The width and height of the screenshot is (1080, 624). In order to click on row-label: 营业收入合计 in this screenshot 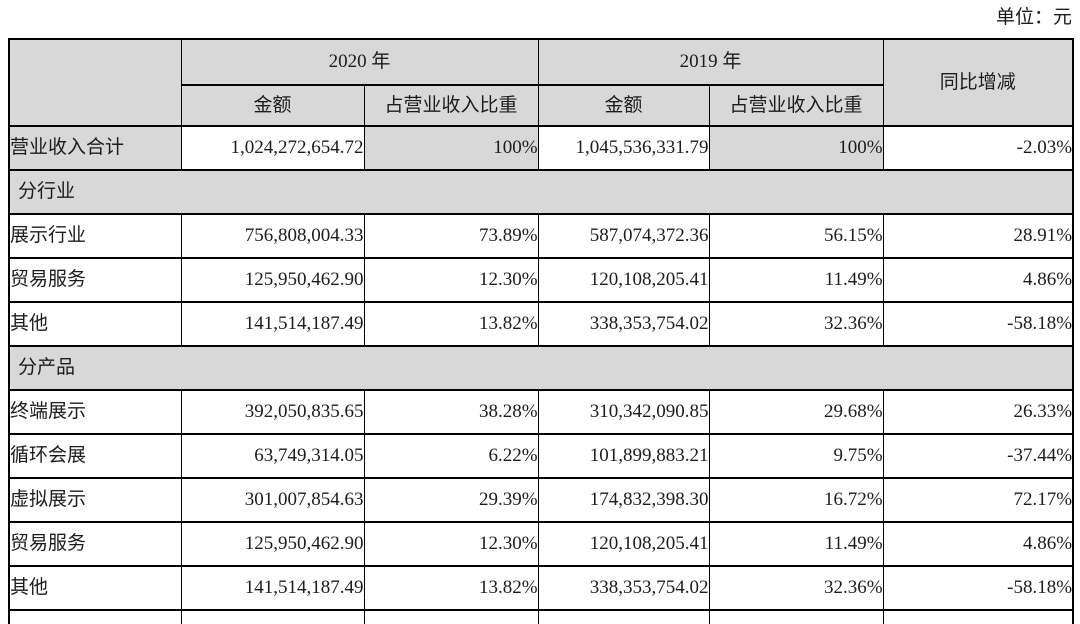, I will do `click(95, 148)`.